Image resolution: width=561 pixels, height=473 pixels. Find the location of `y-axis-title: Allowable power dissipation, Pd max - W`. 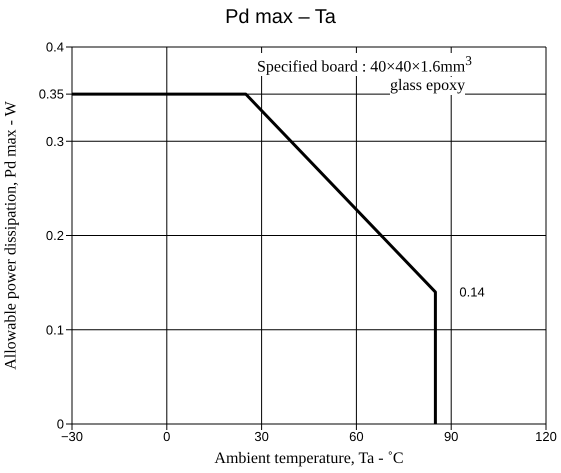

y-axis-title: Allowable power dissipation, Pd max - W is located at coordinates (11, 235).